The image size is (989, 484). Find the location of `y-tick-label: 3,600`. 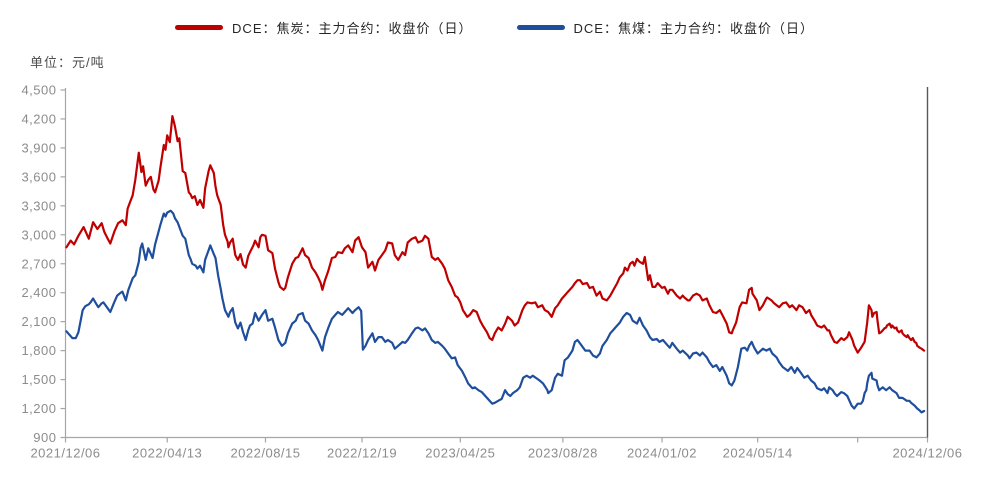

y-tick-label: 3,600 is located at coordinates (38, 176).